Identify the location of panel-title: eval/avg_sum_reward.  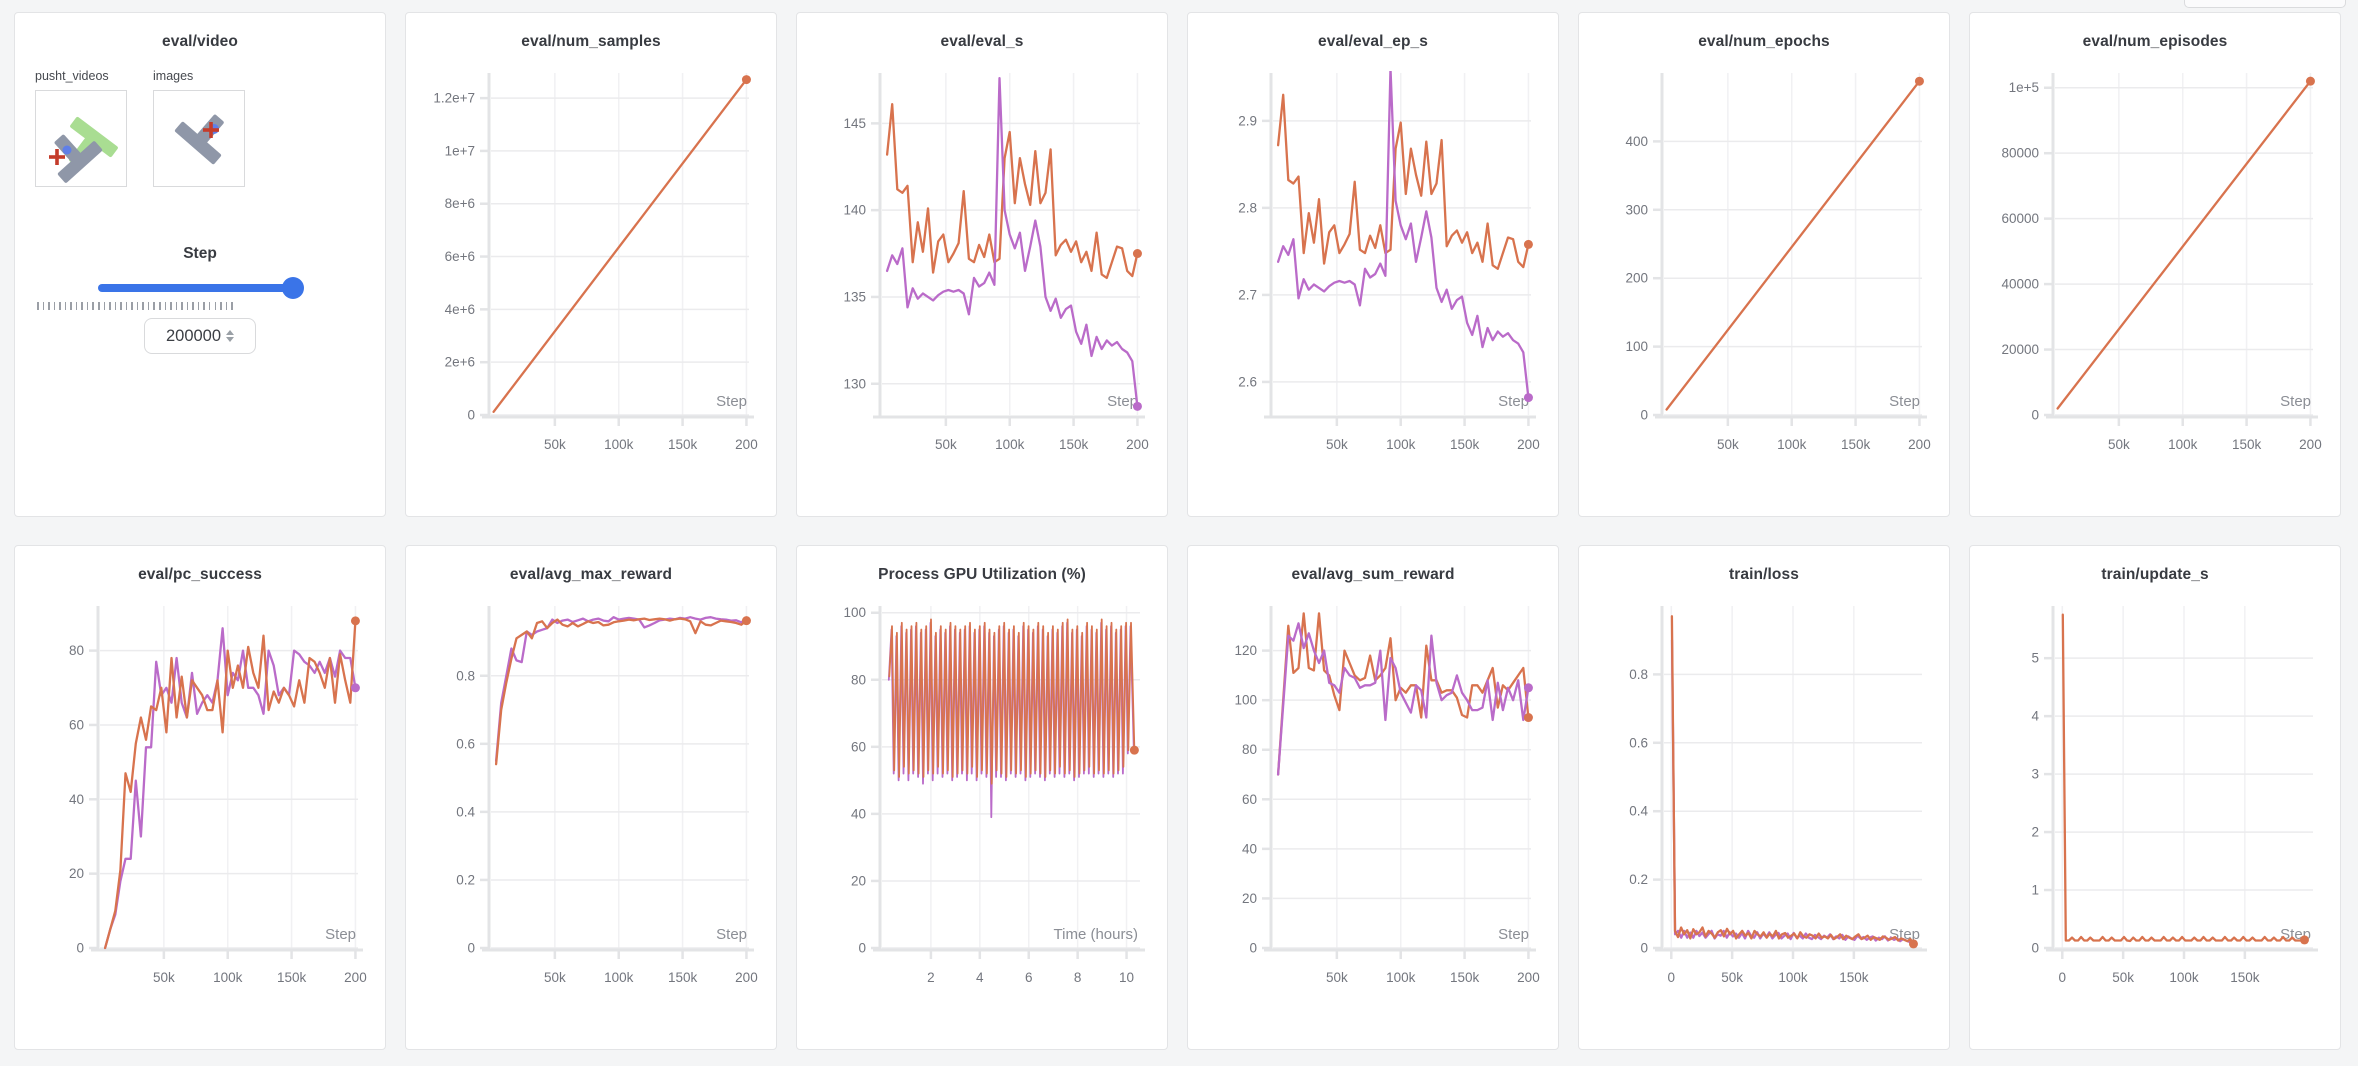
(1373, 574).